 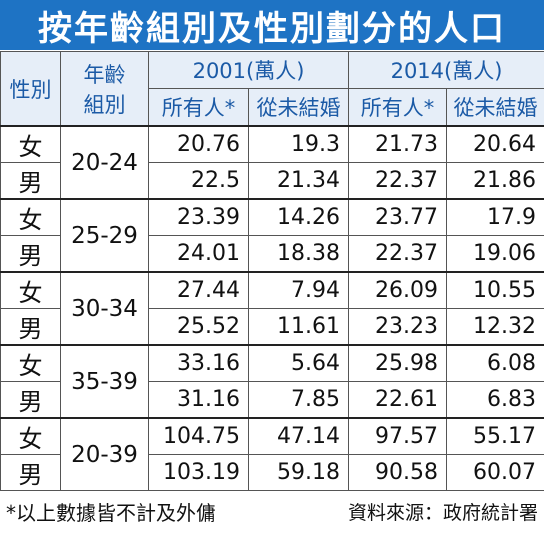 I want to click on value-2014-never-married: 10.55, so click(x=495, y=290).